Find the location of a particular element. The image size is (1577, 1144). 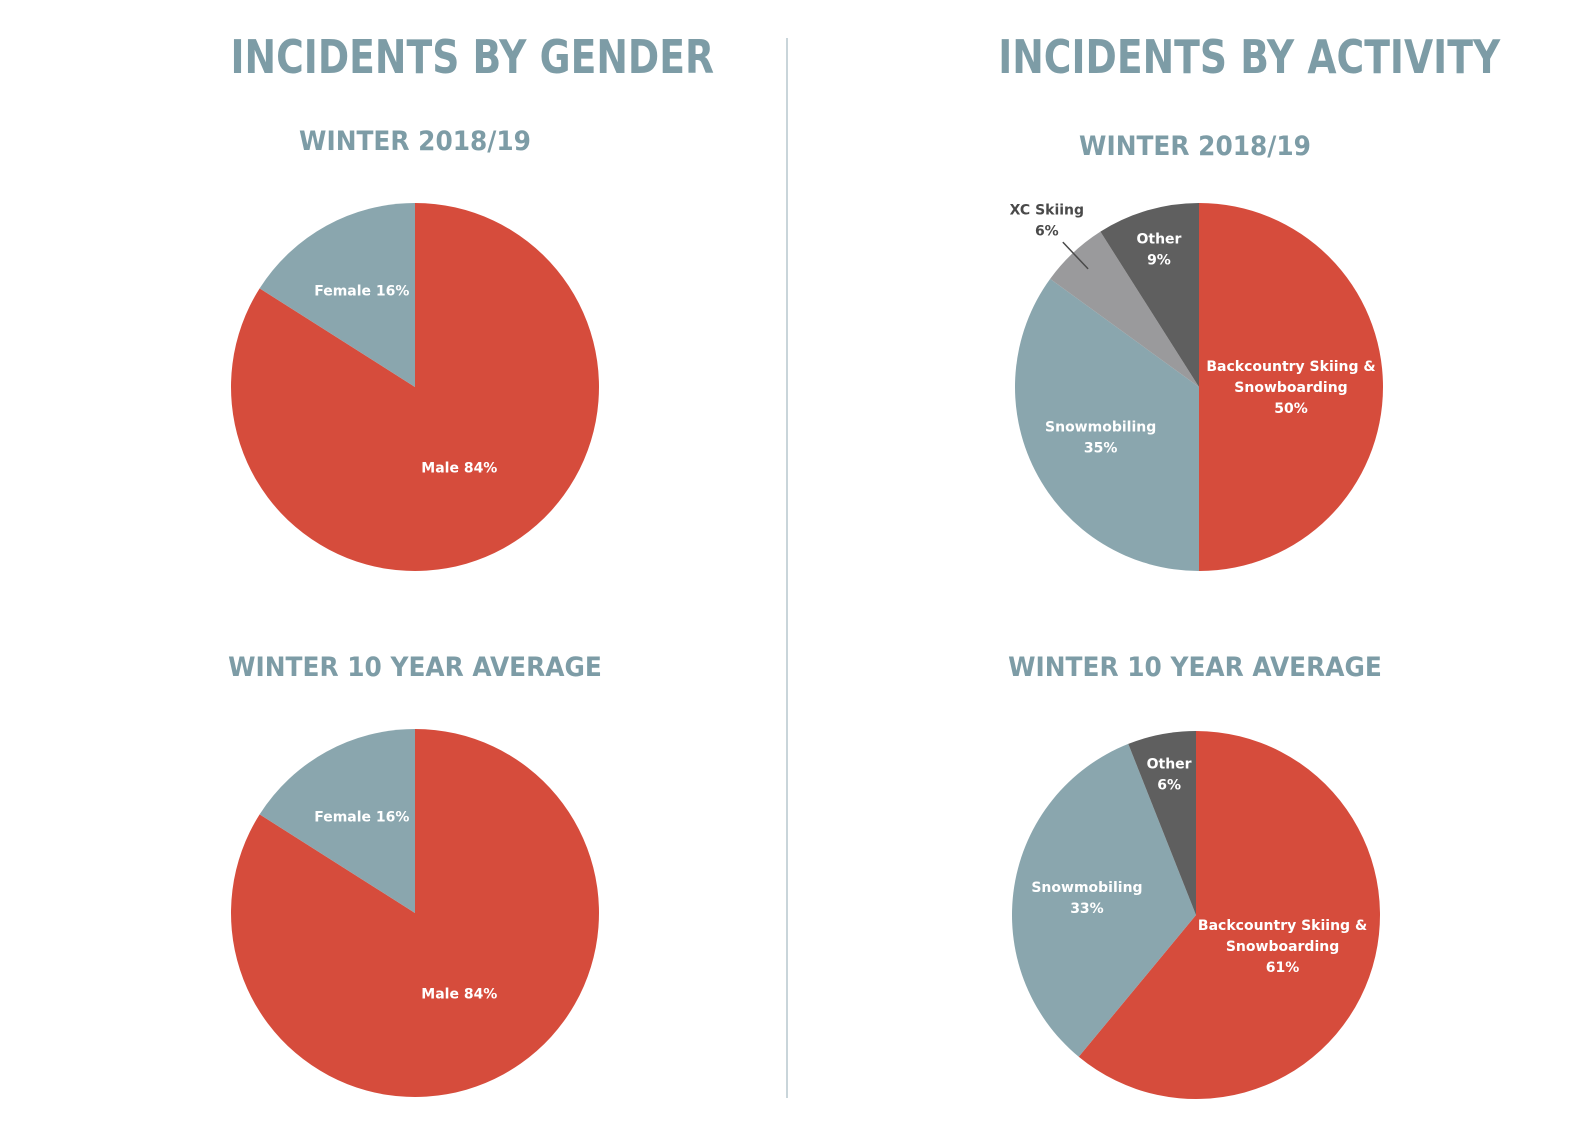

activity-10yr-slice-backcountry-skiing is located at coordinates (1229, 915).